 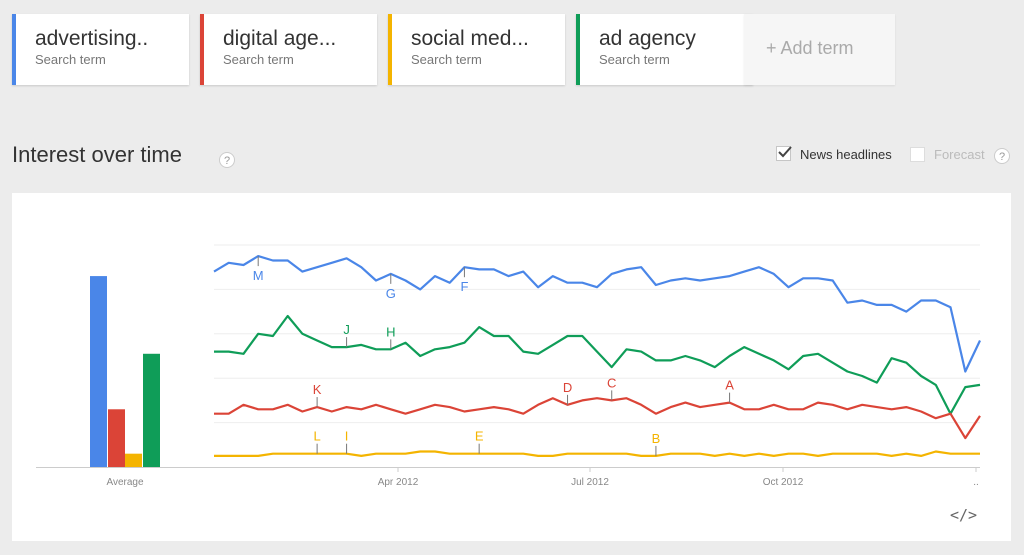 What do you see at coordinates (316, 436) in the screenshot?
I see `news-marker-label: L` at bounding box center [316, 436].